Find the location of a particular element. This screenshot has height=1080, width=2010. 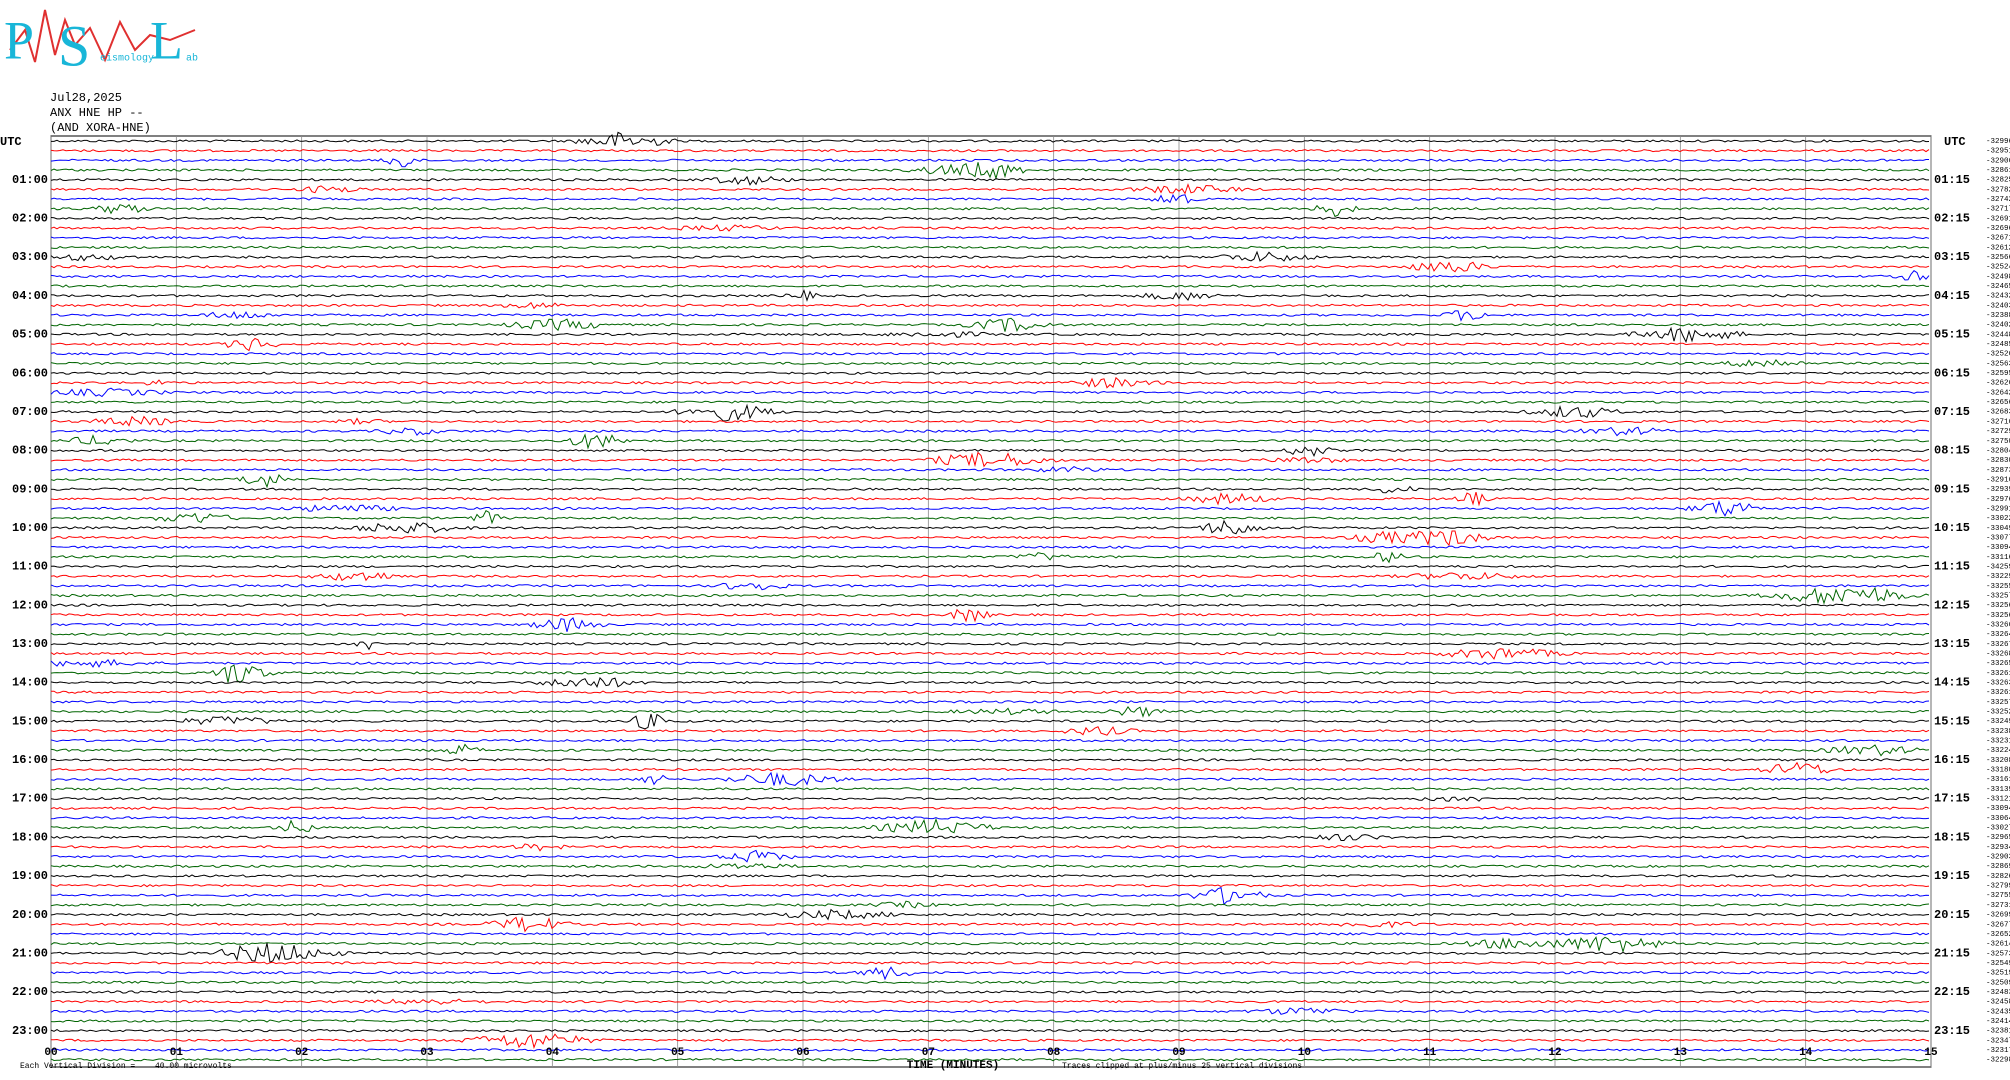

row-value: -33022 is located at coordinates (1998, 519).